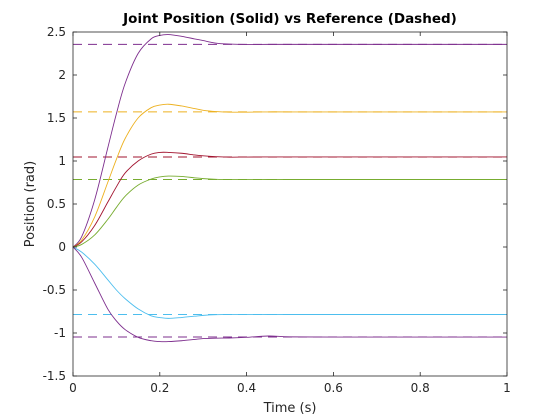  What do you see at coordinates (56, 118) in the screenshot?
I see `y-tick-label: 1.5` at bounding box center [56, 118].